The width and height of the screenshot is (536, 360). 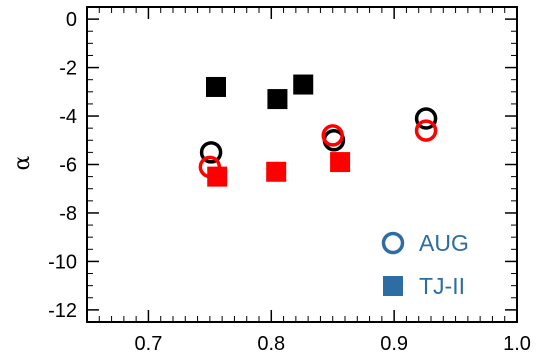 What do you see at coordinates (393, 286) in the screenshot?
I see `legend-marker-square` at bounding box center [393, 286].